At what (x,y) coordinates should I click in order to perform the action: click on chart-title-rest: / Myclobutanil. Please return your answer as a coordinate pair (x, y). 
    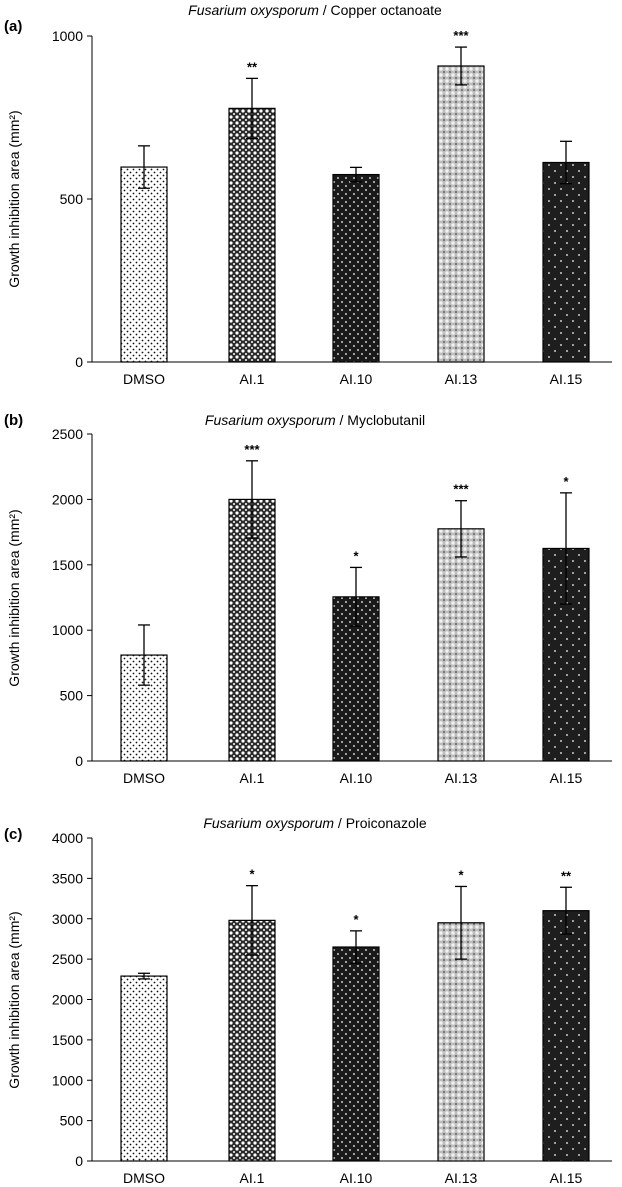
    Looking at the image, I should click on (380, 420).